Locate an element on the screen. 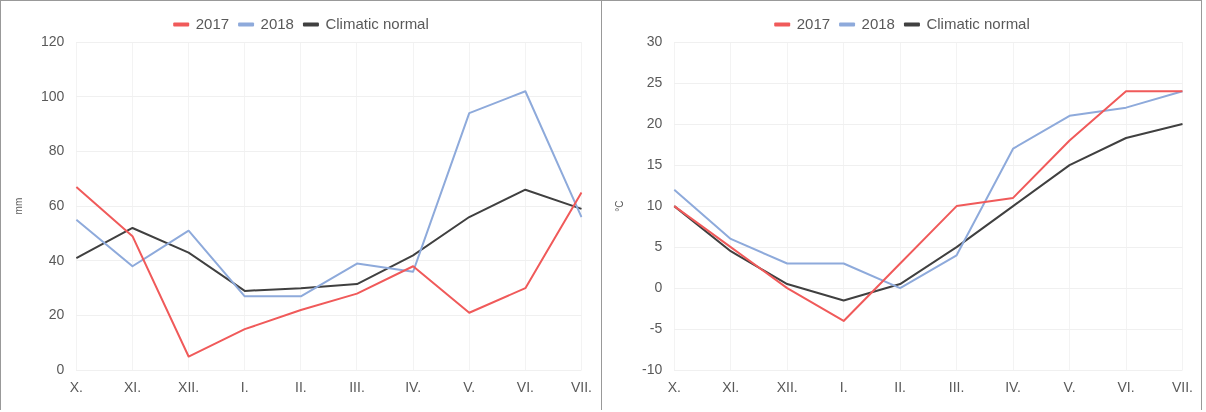 This screenshot has width=1206, height=412. y-axis-title: °C is located at coordinates (619, 206).